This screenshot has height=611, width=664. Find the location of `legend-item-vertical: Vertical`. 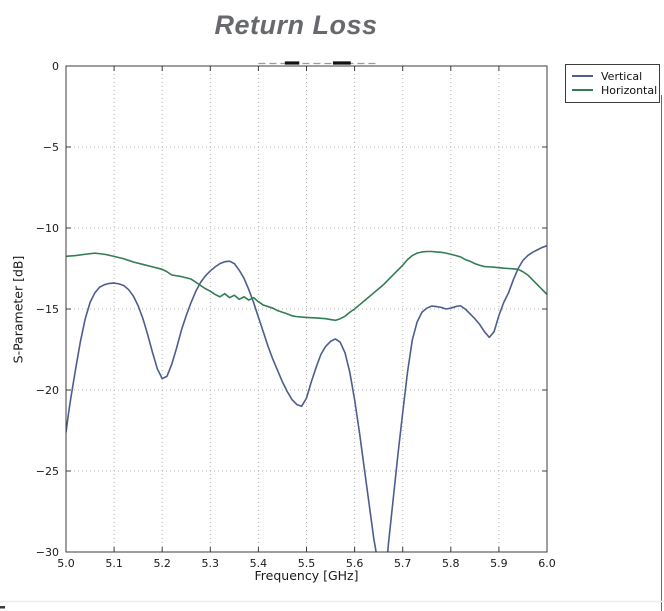

legend-item-vertical: Vertical is located at coordinates (613, 76).